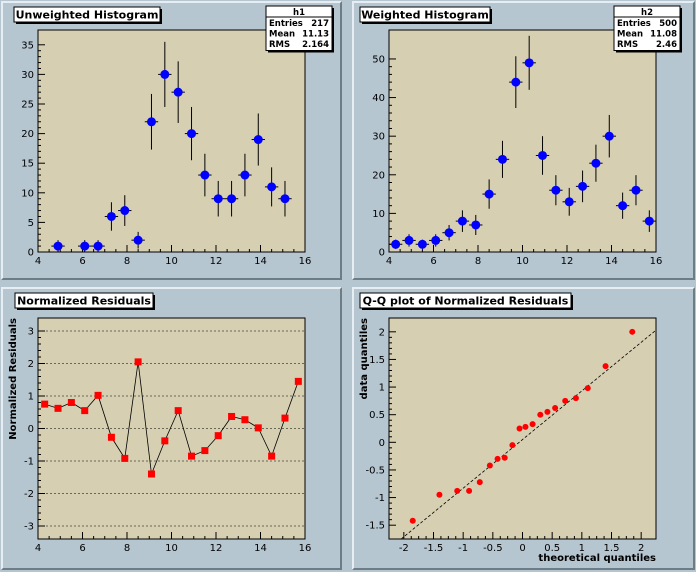 The width and height of the screenshot is (696, 572). I want to click on p2-xtick-label: 14, so click(611, 261).